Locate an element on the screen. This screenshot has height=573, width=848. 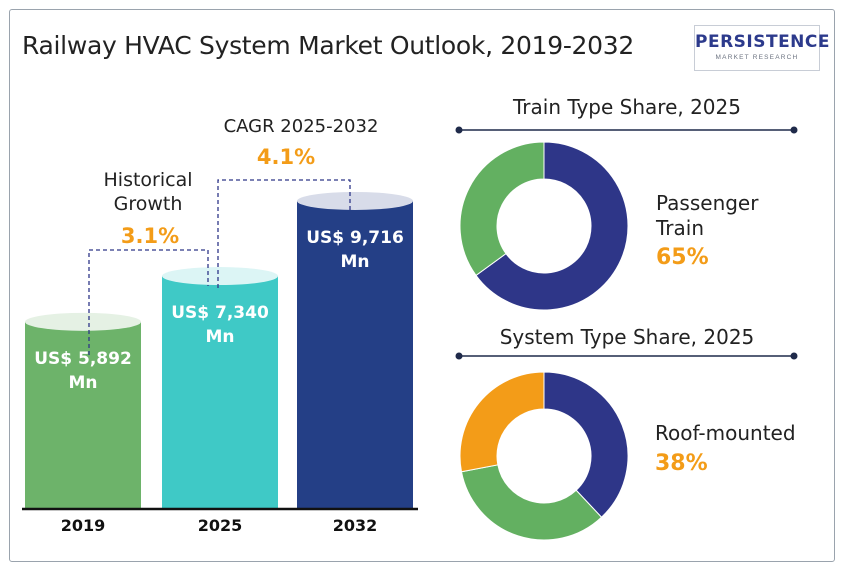
bar-top-2025 is located at coordinates (220, 276).